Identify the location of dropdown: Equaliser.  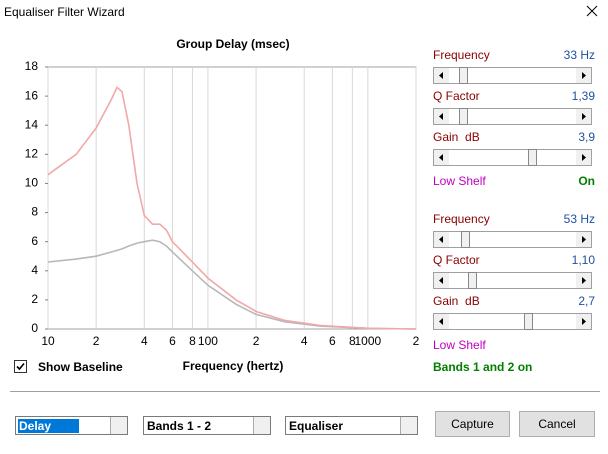
(351, 425).